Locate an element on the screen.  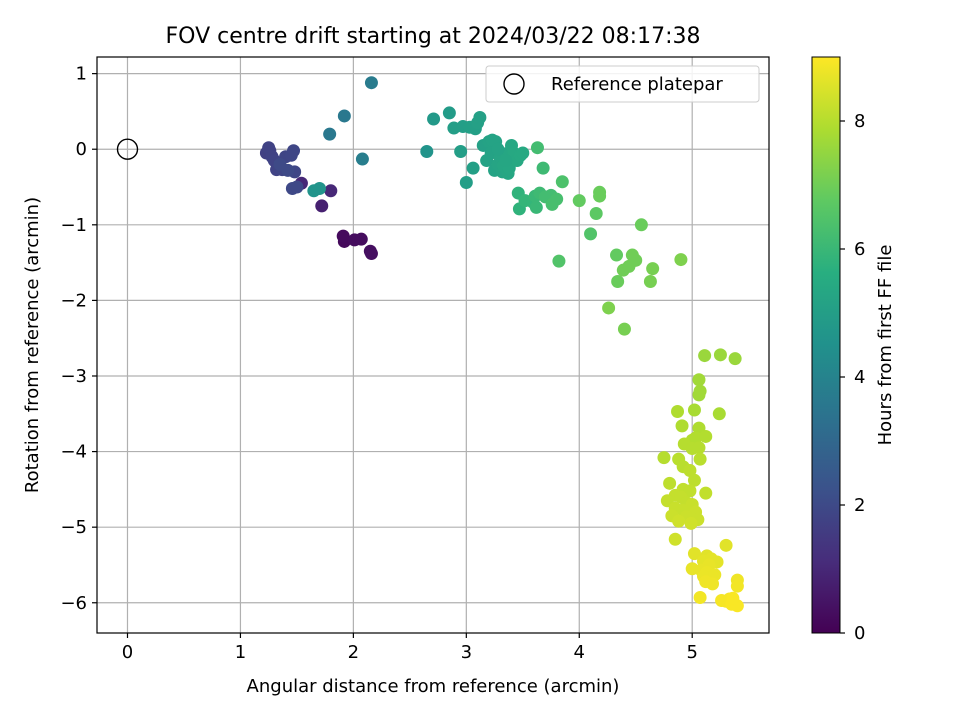
legend-label: Reference platepar is located at coordinates (637, 84).